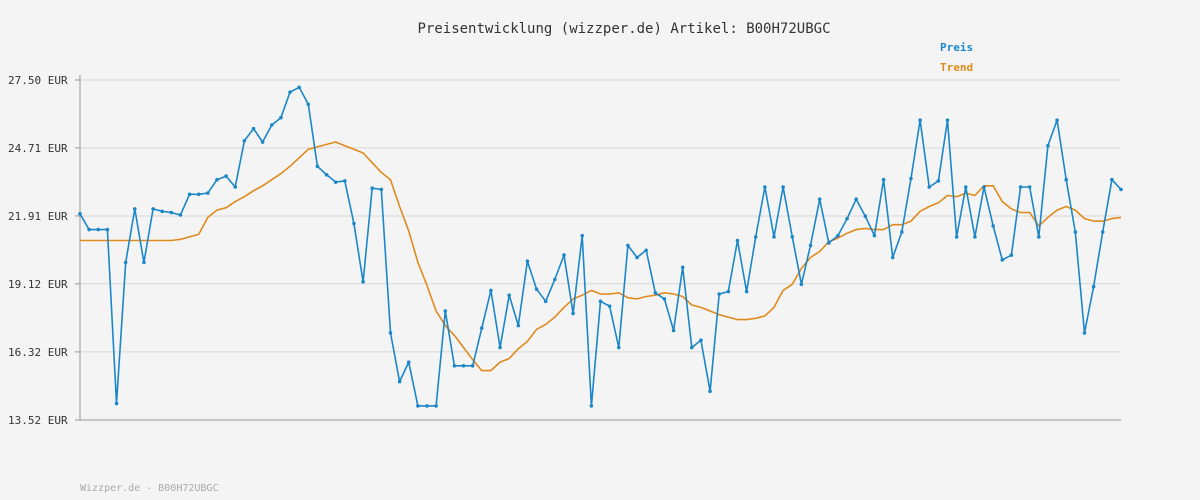  What do you see at coordinates (956, 67) in the screenshot?
I see `legend-trend: Trend` at bounding box center [956, 67].